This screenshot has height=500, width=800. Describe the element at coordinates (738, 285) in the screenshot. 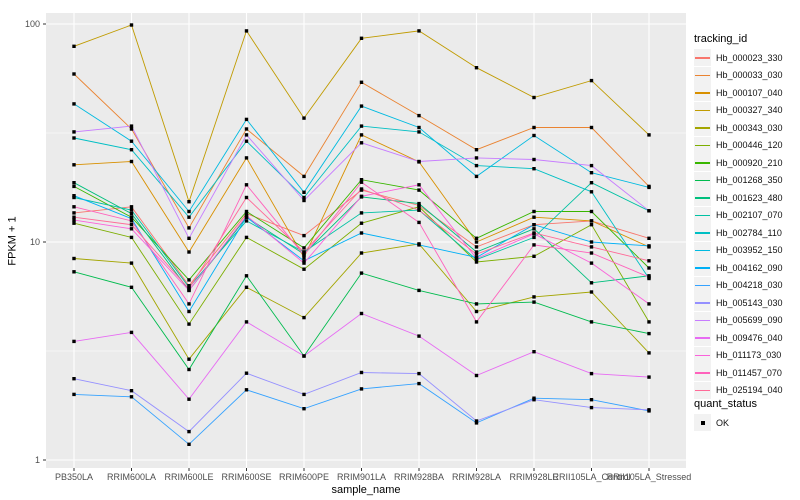

I see `legend-entry-Hb_004218_030: Hb_004218_030` at that location.